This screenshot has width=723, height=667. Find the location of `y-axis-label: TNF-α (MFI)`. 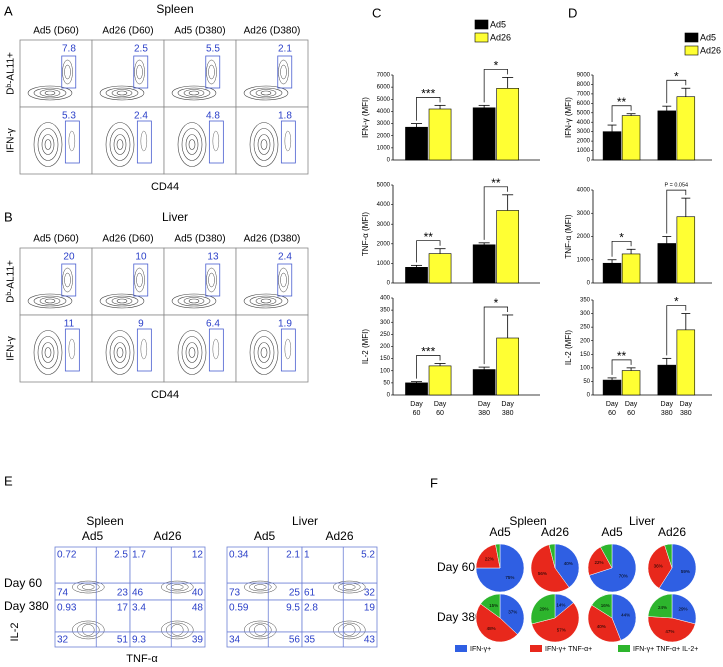

y-axis-label: TNF-α (MFI) is located at coordinates (568, 236).